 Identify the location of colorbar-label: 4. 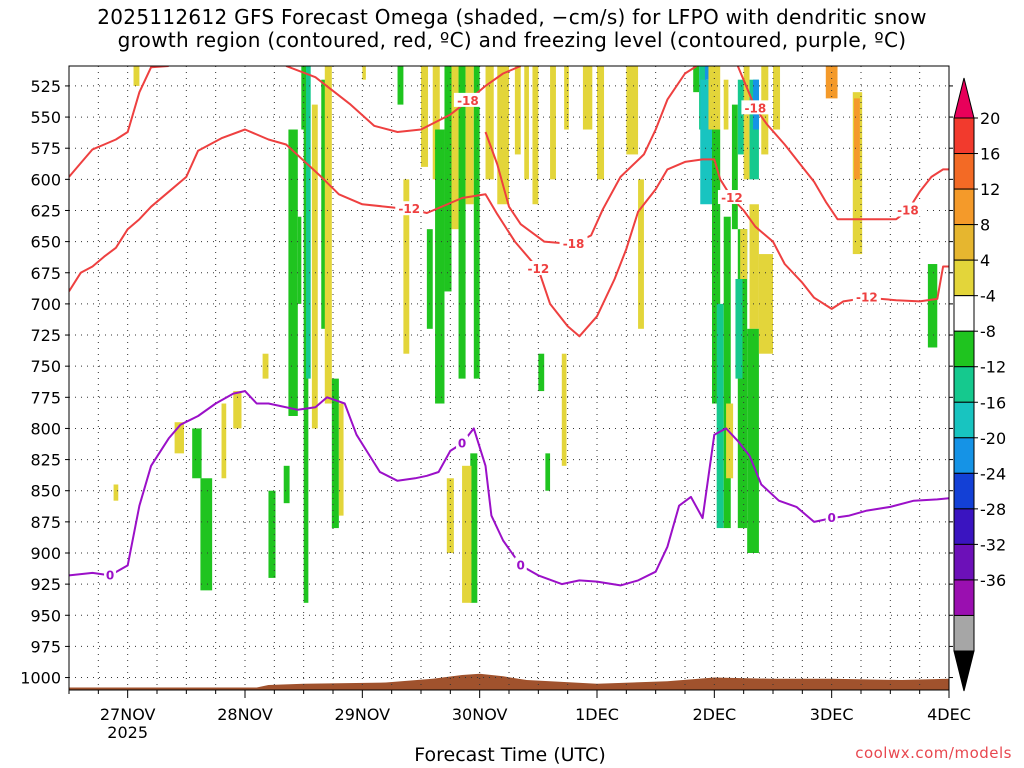
(985, 260).